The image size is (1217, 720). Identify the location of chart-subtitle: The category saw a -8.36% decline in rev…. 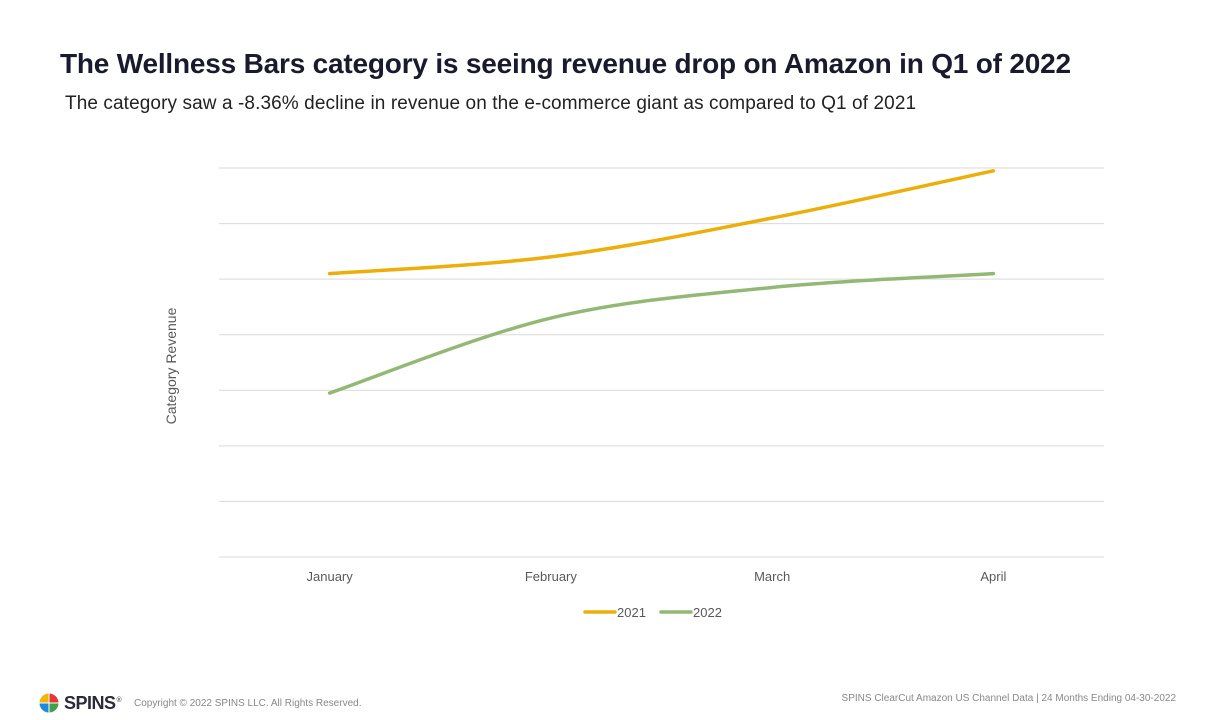
(491, 103).